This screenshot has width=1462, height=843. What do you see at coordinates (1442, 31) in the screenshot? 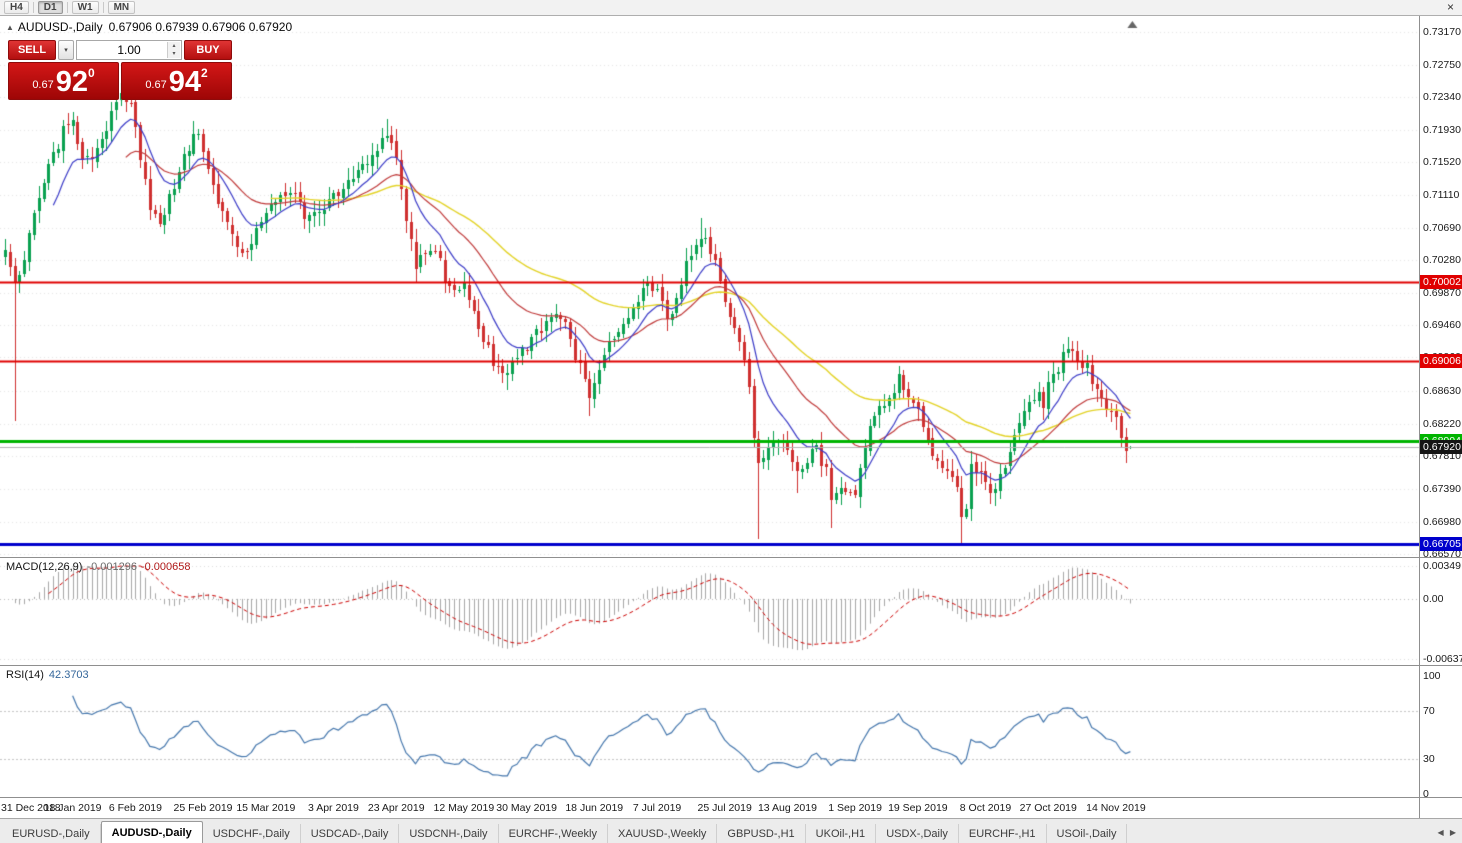
I see `price-axis-label: 0.73170` at bounding box center [1442, 31].